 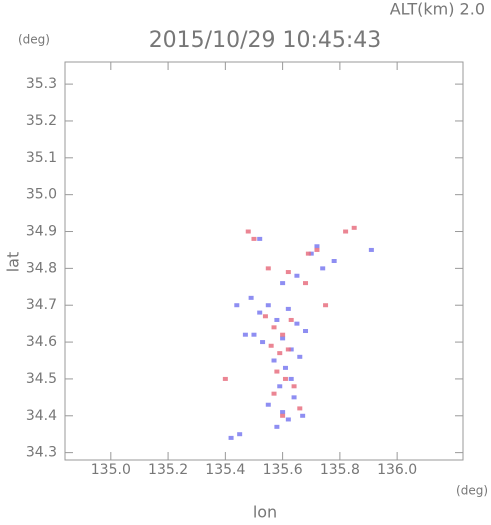 What do you see at coordinates (225, 470) in the screenshot?
I see `x-tick-label: 135.4` at bounding box center [225, 470].